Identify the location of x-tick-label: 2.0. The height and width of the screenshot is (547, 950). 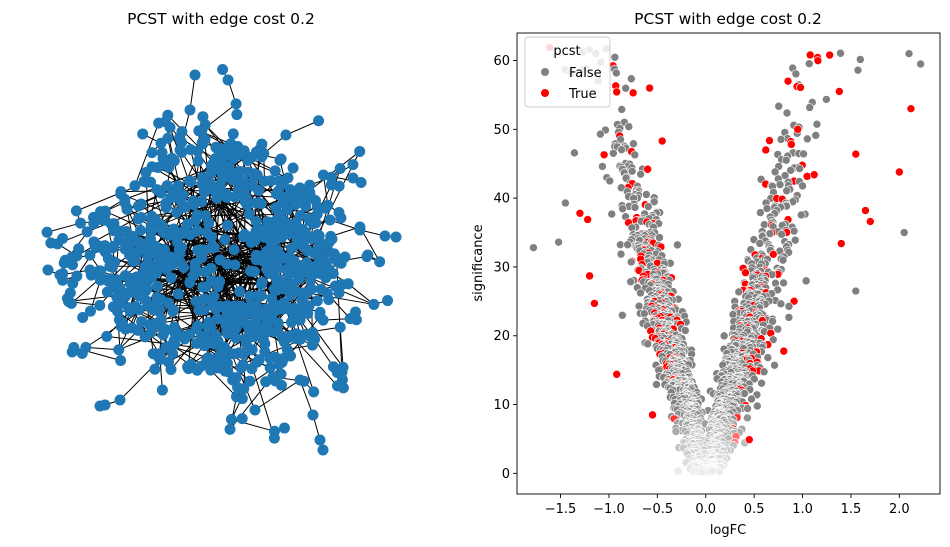
(899, 509).